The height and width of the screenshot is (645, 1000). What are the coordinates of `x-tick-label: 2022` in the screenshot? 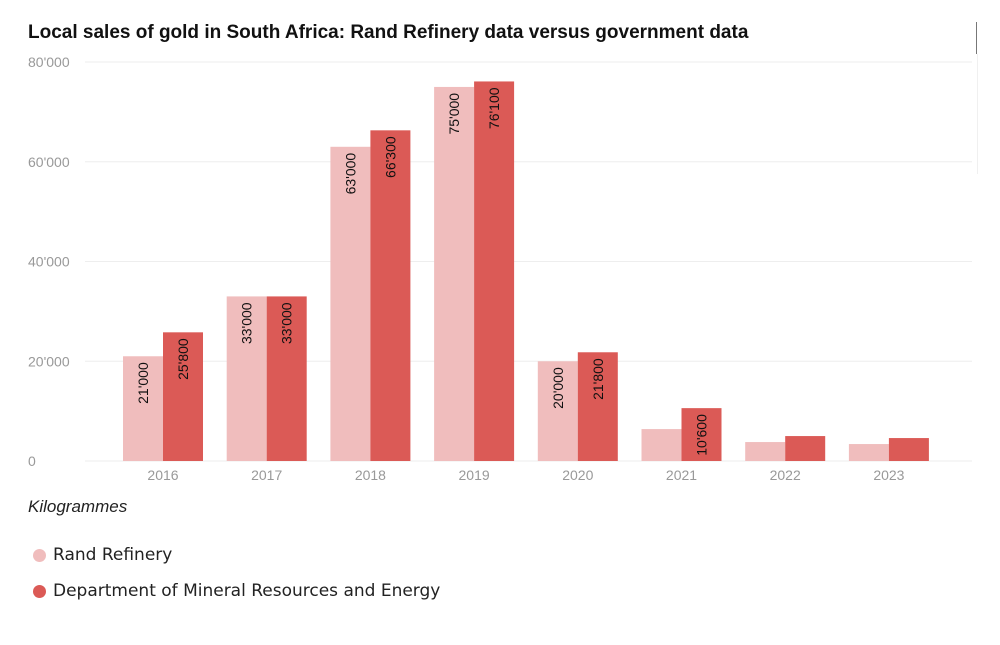 It's located at (785, 475).